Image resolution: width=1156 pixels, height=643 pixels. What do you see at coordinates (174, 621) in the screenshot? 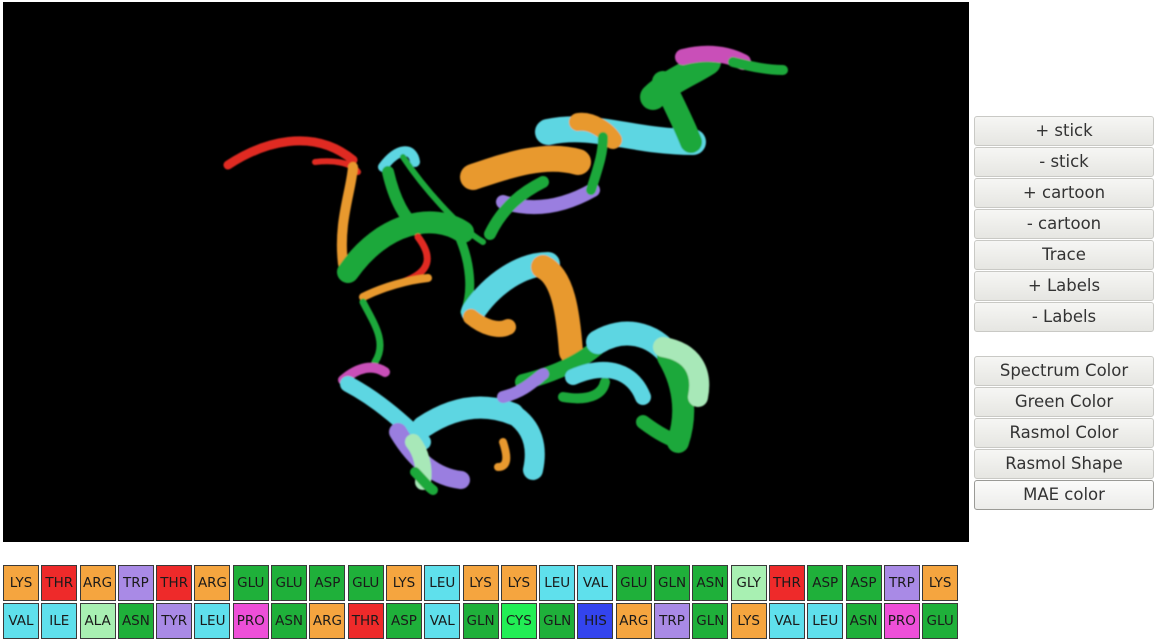
I see `residue-tyr: TYR` at bounding box center [174, 621].